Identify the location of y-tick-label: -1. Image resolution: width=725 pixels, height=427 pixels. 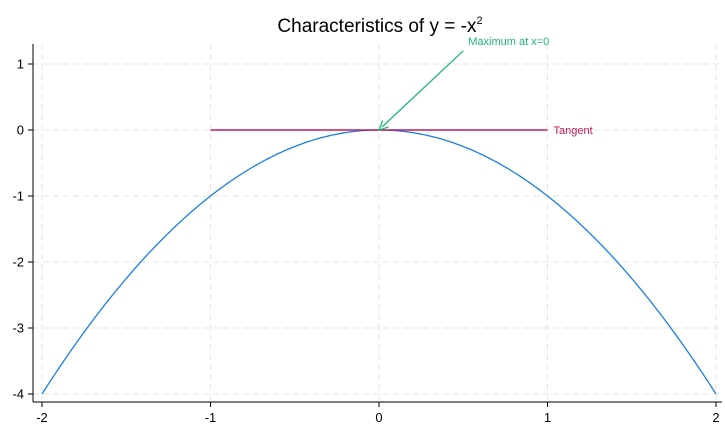
(18, 196).